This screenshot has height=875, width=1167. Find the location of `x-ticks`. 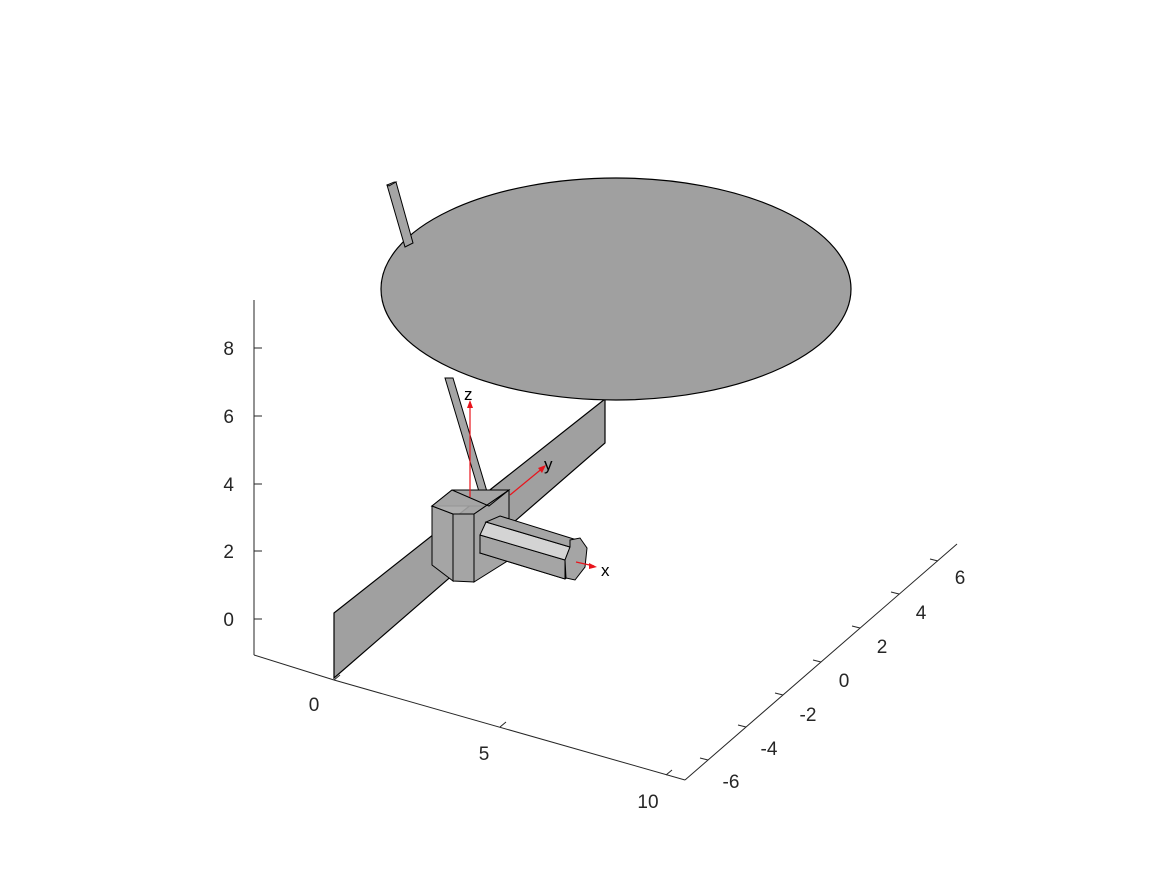

x-ticks is located at coordinates (503, 725).